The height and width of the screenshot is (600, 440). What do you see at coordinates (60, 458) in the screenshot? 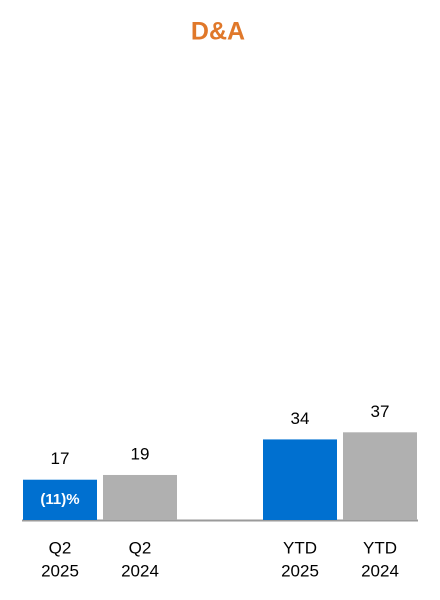
I see `value-label: 17` at bounding box center [60, 458].